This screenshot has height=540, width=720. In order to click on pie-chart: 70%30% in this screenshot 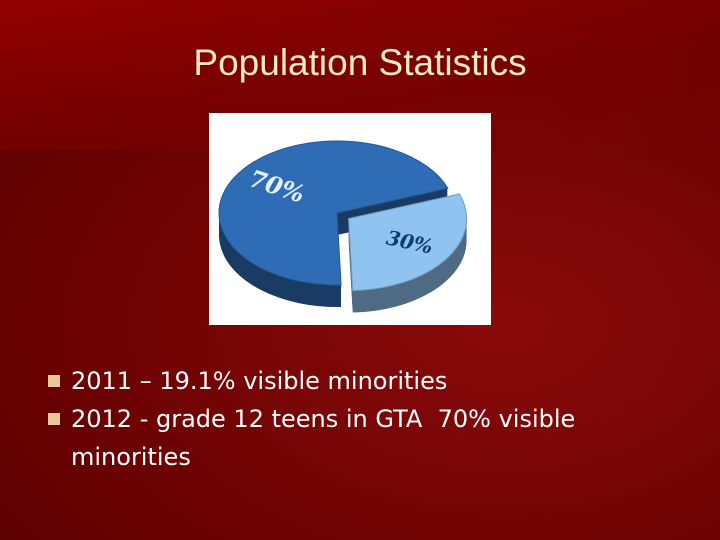, I will do `click(343, 226)`.